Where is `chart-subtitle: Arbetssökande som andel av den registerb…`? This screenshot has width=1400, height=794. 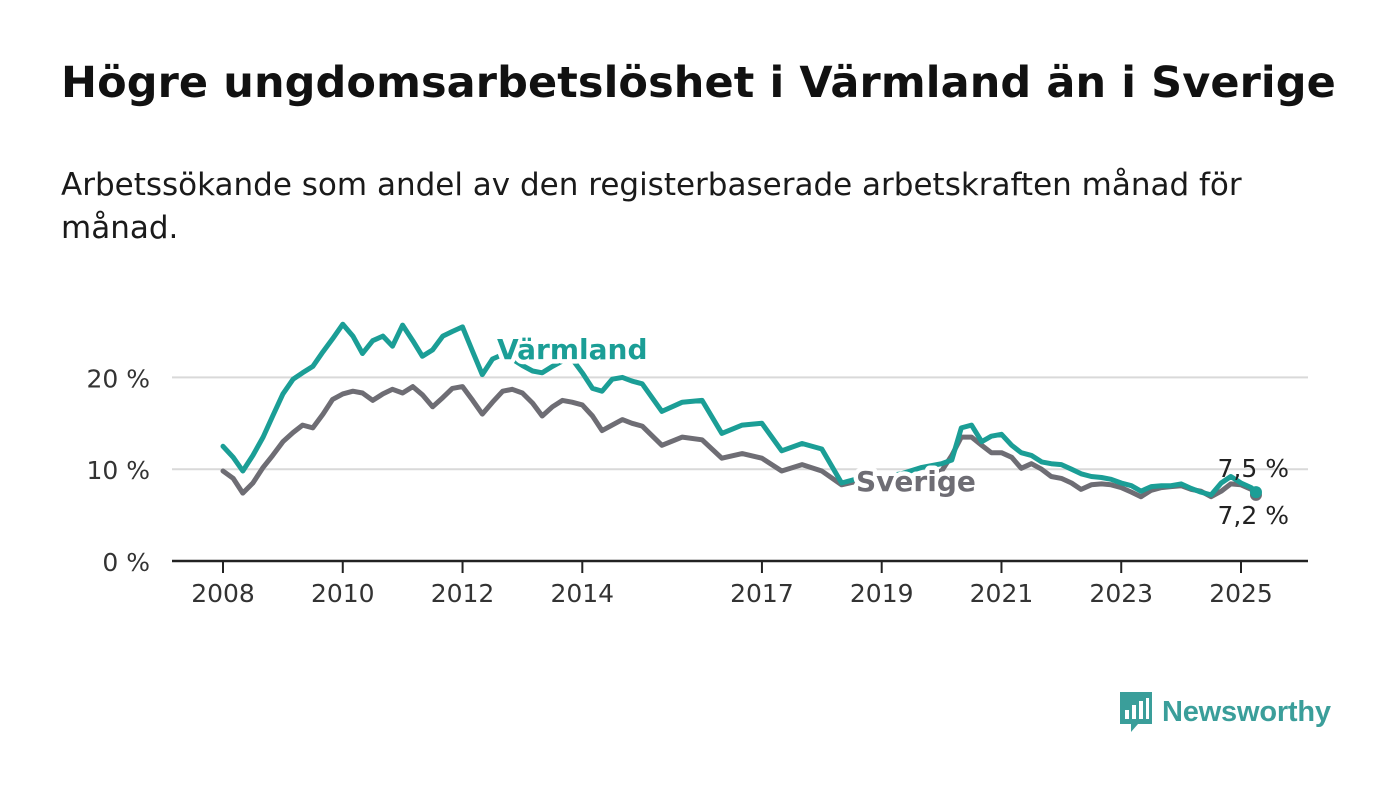 chart-subtitle: Arbetssökande som andel av den registerb… is located at coordinates (651, 206).